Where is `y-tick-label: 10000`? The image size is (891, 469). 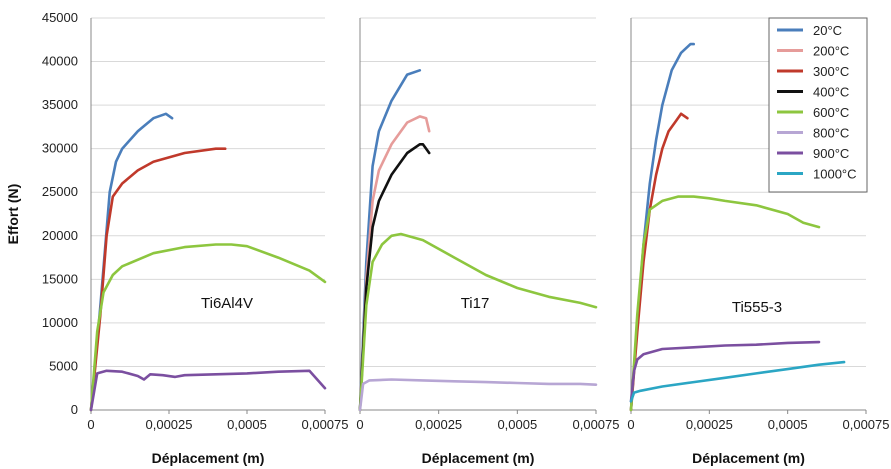
y-tick-label: 10000 is located at coordinates (60, 322).